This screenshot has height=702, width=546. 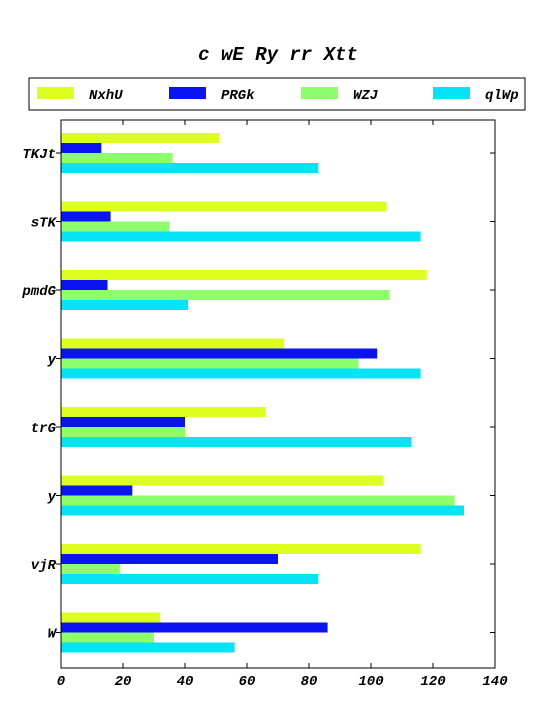 What do you see at coordinates (370, 682) in the screenshot?
I see `x-tick-label-5: 100` at bounding box center [370, 682].